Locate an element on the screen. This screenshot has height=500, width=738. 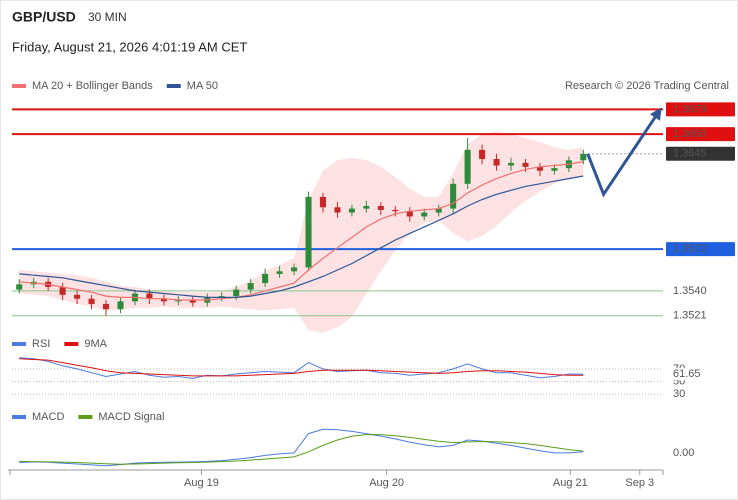
forecast-arrow is located at coordinates (624, 152).